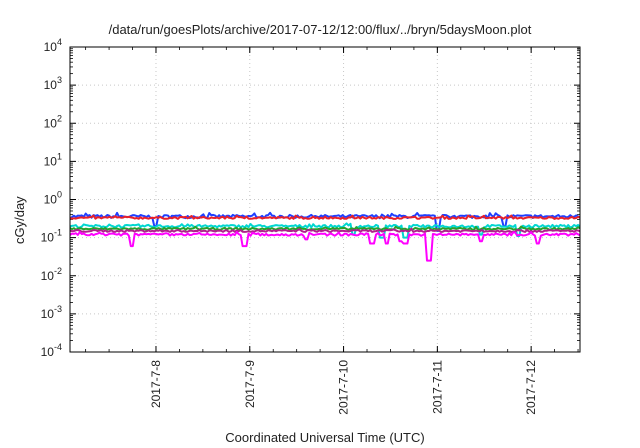 This screenshot has height=448, width=640. What do you see at coordinates (51, 274) in the screenshot?
I see `y-tick-label: 10⁻²` at bounding box center [51, 274].